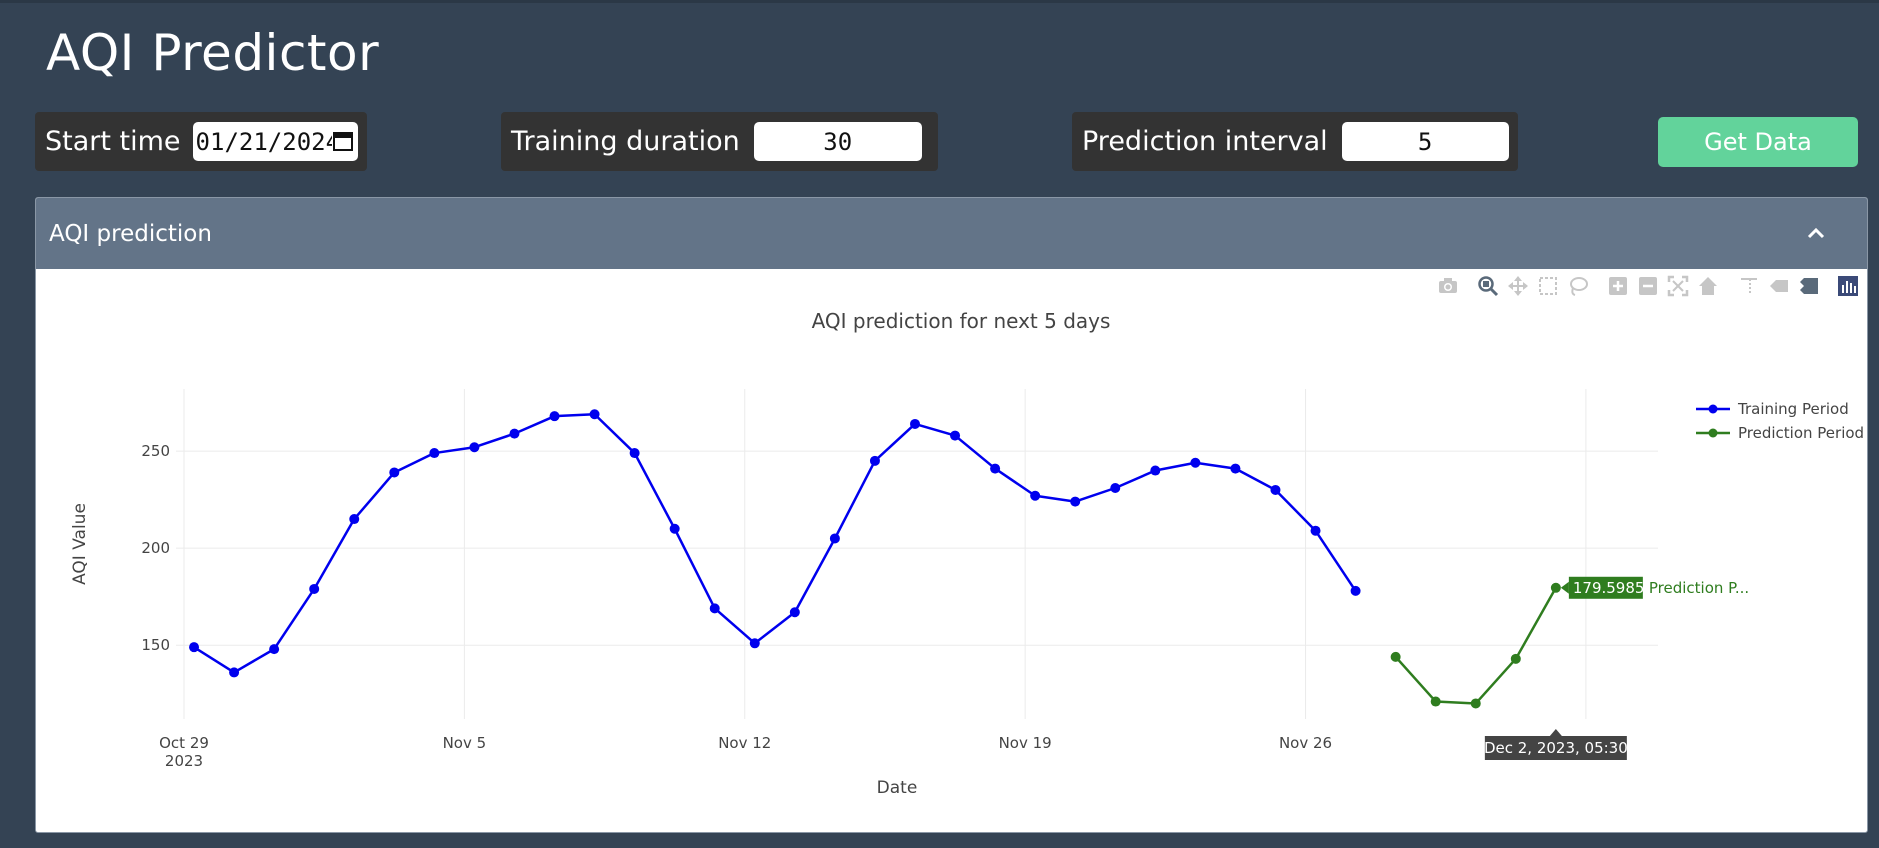  What do you see at coordinates (1555, 732) in the screenshot?
I see `hover-date-pointer` at bounding box center [1555, 732].